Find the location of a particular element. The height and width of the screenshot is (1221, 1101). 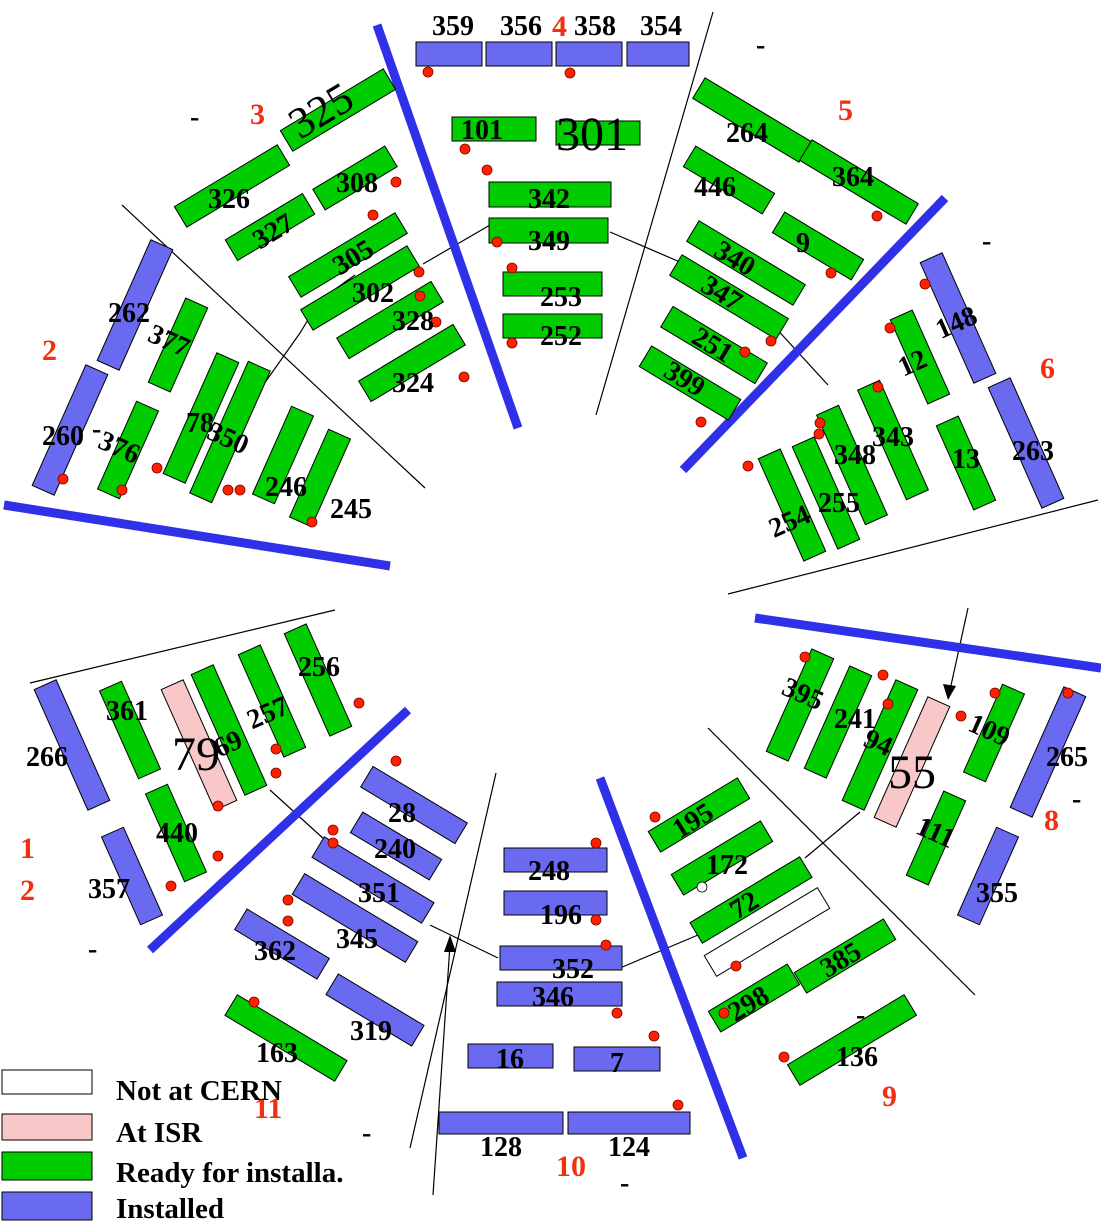

chamber-label: 326 is located at coordinates (229, 199).